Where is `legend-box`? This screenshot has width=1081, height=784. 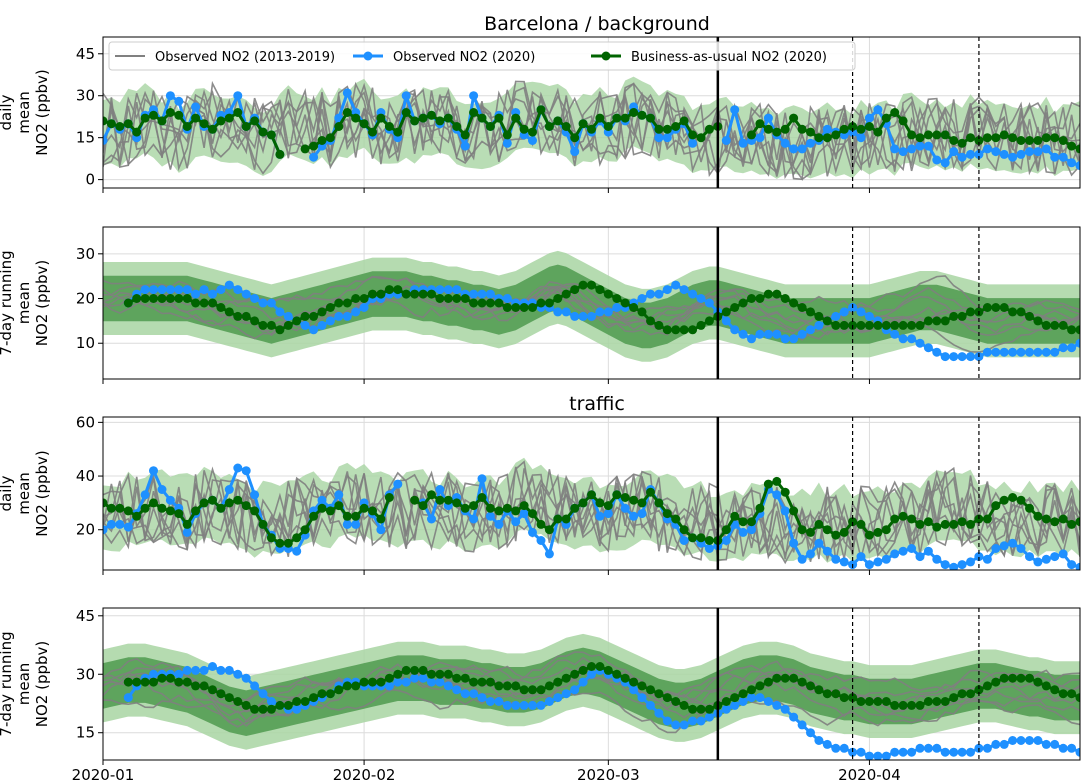 legend-box is located at coordinates (482, 56).